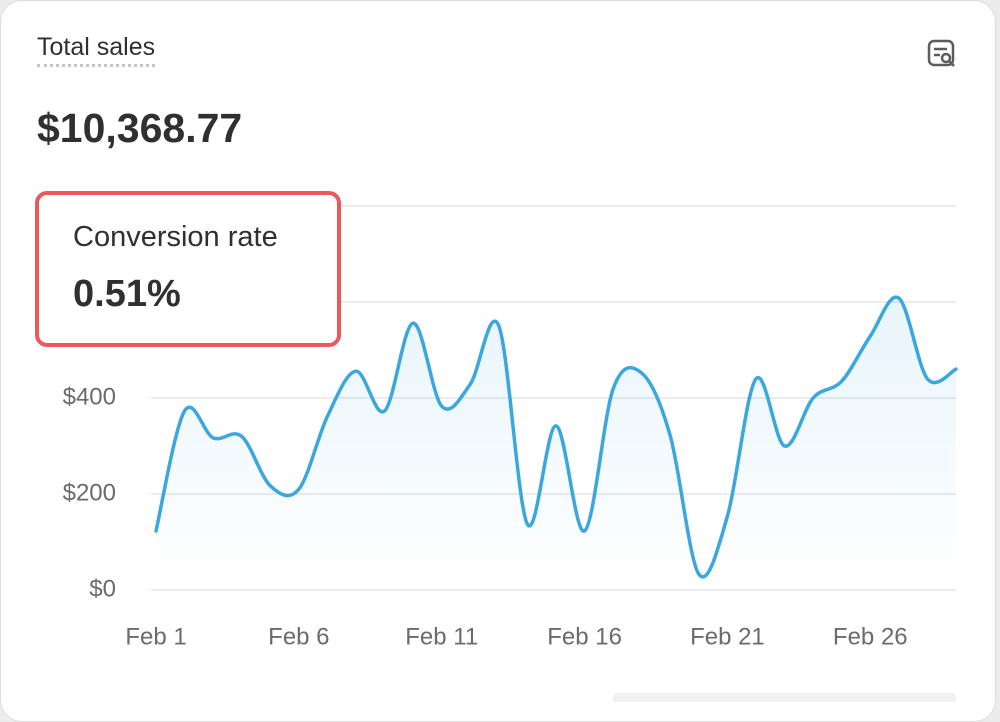 Image resolution: width=1000 pixels, height=722 pixels. I want to click on y-tick-label: $0, so click(102, 588).